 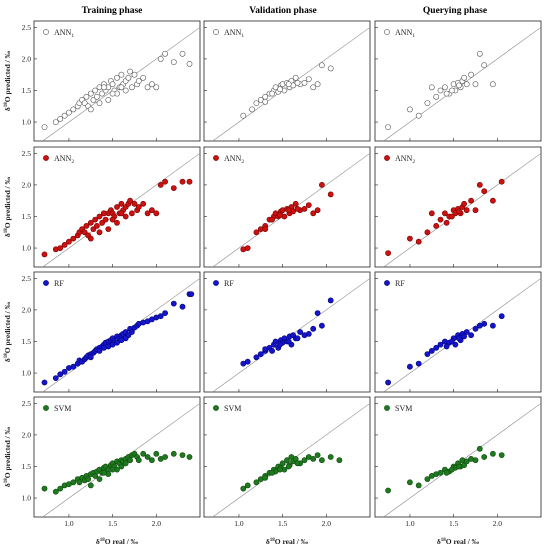 What do you see at coordinates (27, 466) in the screenshot?
I see `y-tick-label: 1.5` at bounding box center [27, 466].